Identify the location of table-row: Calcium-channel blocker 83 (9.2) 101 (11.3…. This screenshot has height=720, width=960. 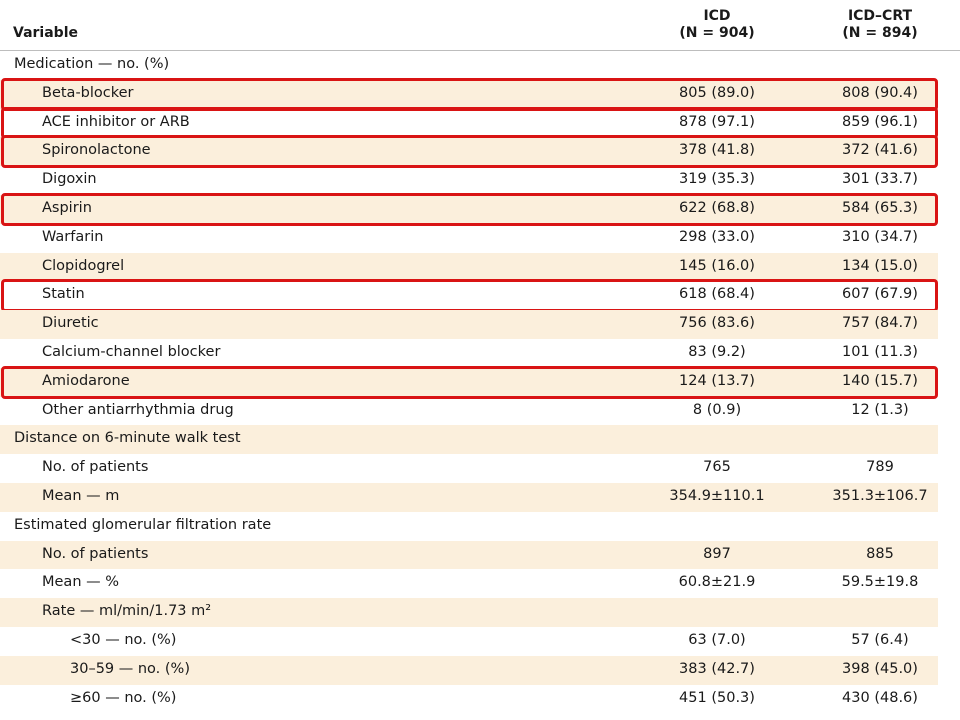
(469, 353).